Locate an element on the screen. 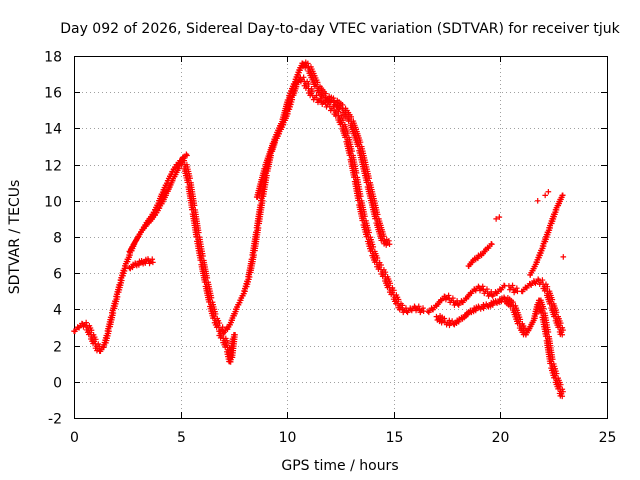 This screenshot has height=480, width=640. x-tick-label: 0 is located at coordinates (74, 438).